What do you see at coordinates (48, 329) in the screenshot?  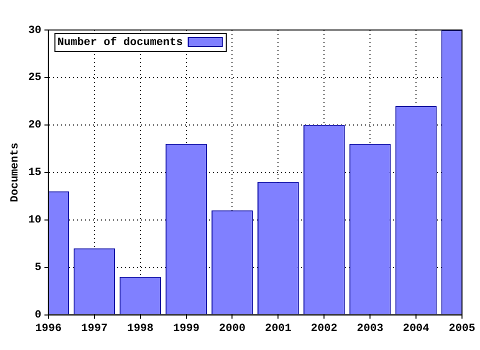 I see `x-tick-label: 1996` at bounding box center [48, 329].